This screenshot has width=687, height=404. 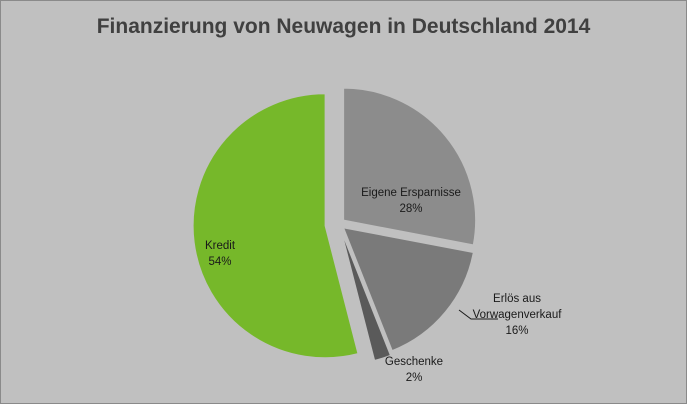 What do you see at coordinates (518, 315) in the screenshot?
I see `slice-label: Erlös aus Vorwagenverkauf 16%` at bounding box center [518, 315].